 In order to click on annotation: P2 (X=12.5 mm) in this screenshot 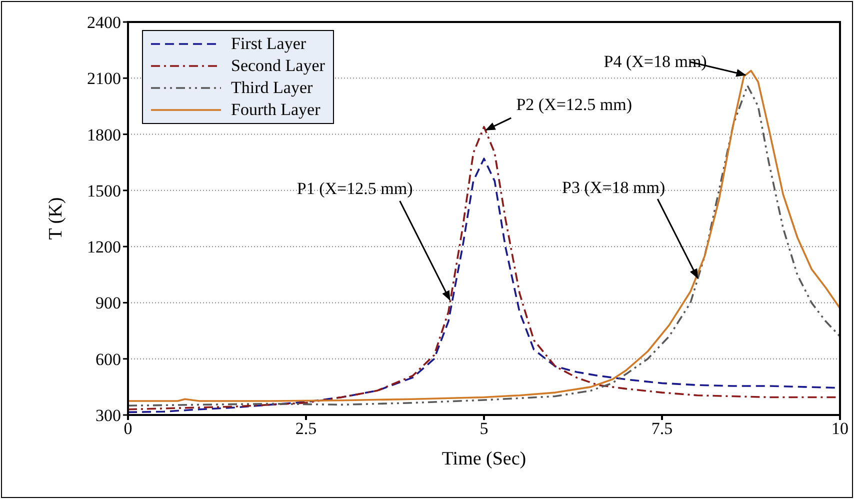, I will do `click(574, 104)`.